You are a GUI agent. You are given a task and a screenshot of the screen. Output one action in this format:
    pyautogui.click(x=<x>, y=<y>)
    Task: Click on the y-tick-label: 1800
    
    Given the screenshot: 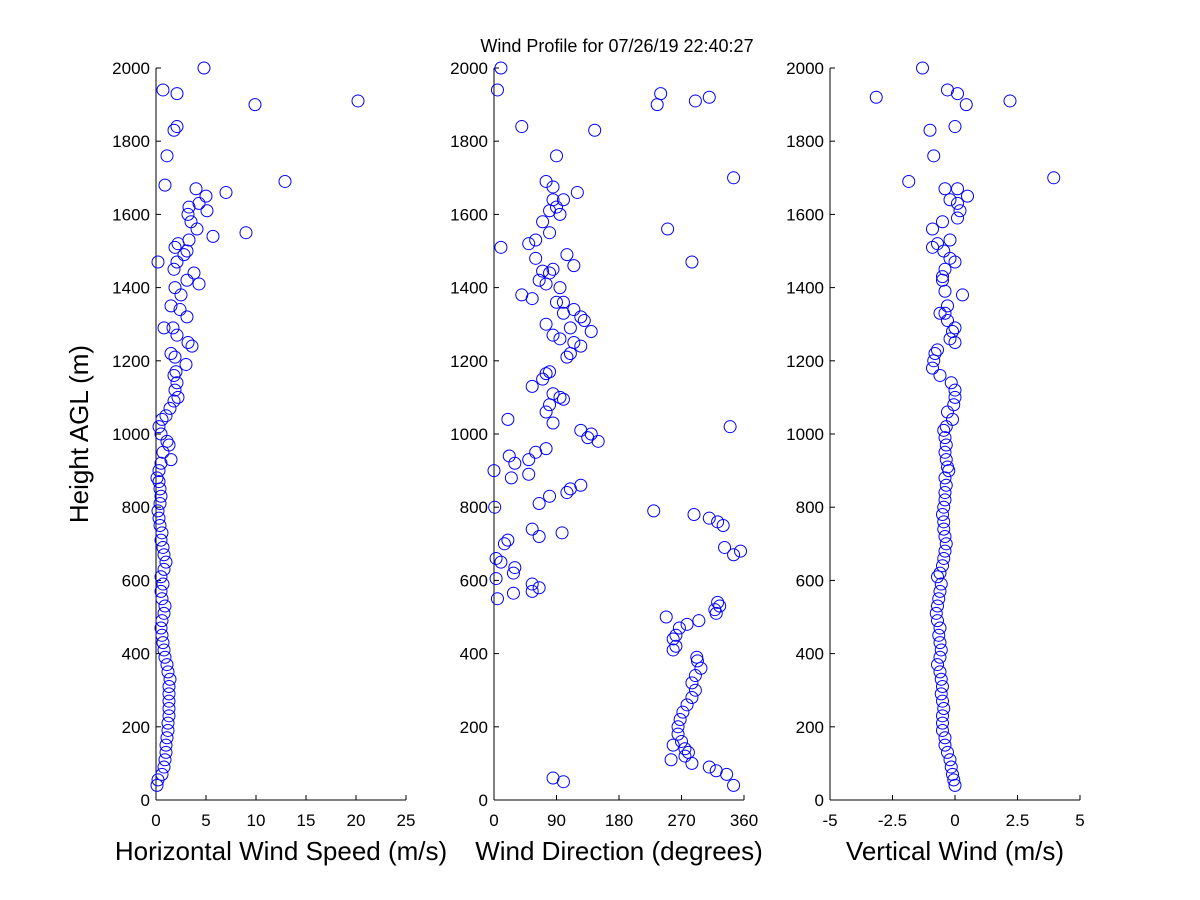 What is the action you would take?
    pyautogui.click(x=131, y=141)
    